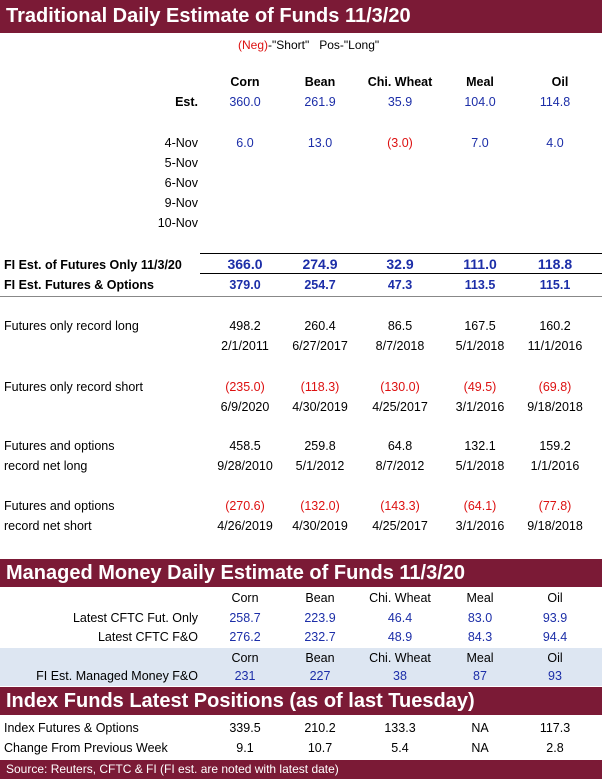  I want to click on mm-value: 93.9, so click(555, 618).